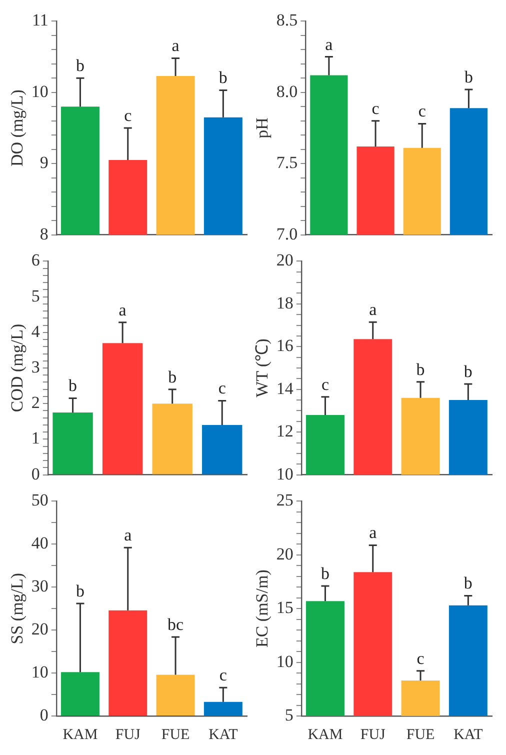 Image resolution: width=506 pixels, height=755 pixels. I want to click on y-tick-label: 8.5, so click(287, 20).